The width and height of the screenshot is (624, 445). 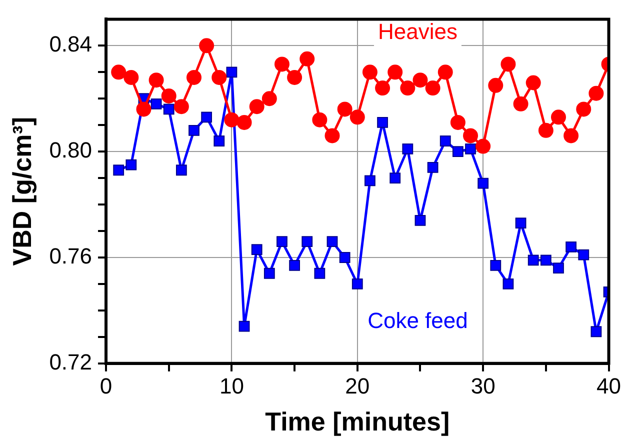 I want to click on x-tick-label: 0, so click(x=106, y=386).